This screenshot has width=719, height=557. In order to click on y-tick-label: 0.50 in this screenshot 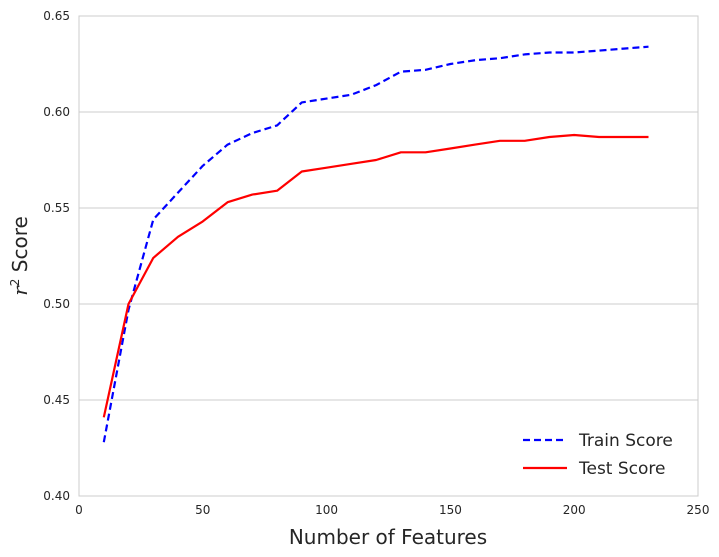, I will do `click(56, 304)`.